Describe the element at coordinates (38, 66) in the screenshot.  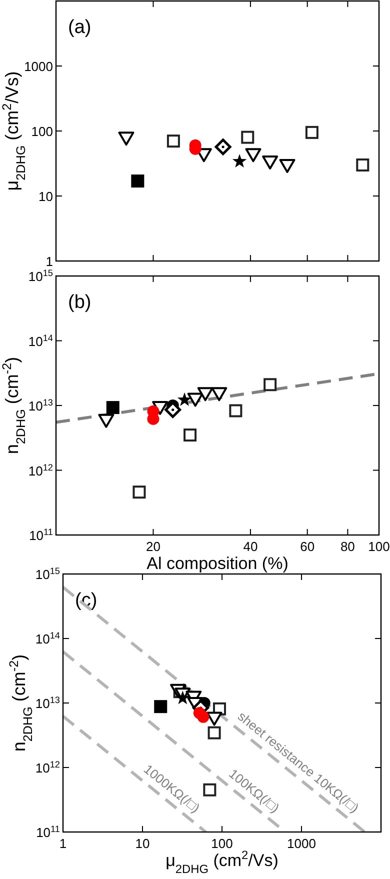
I see `y-tick-label: 1000` at that location.